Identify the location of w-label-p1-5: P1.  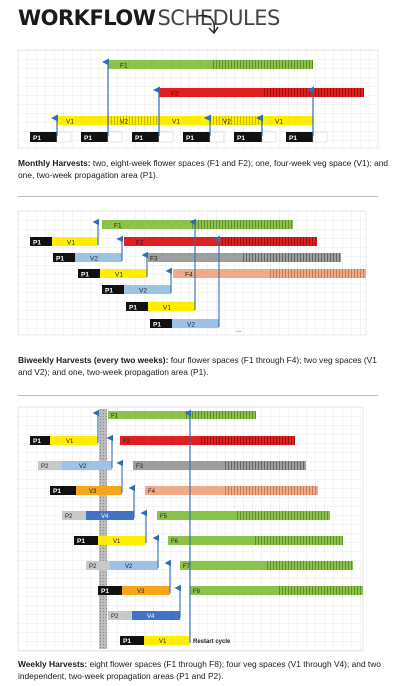
(127, 641).